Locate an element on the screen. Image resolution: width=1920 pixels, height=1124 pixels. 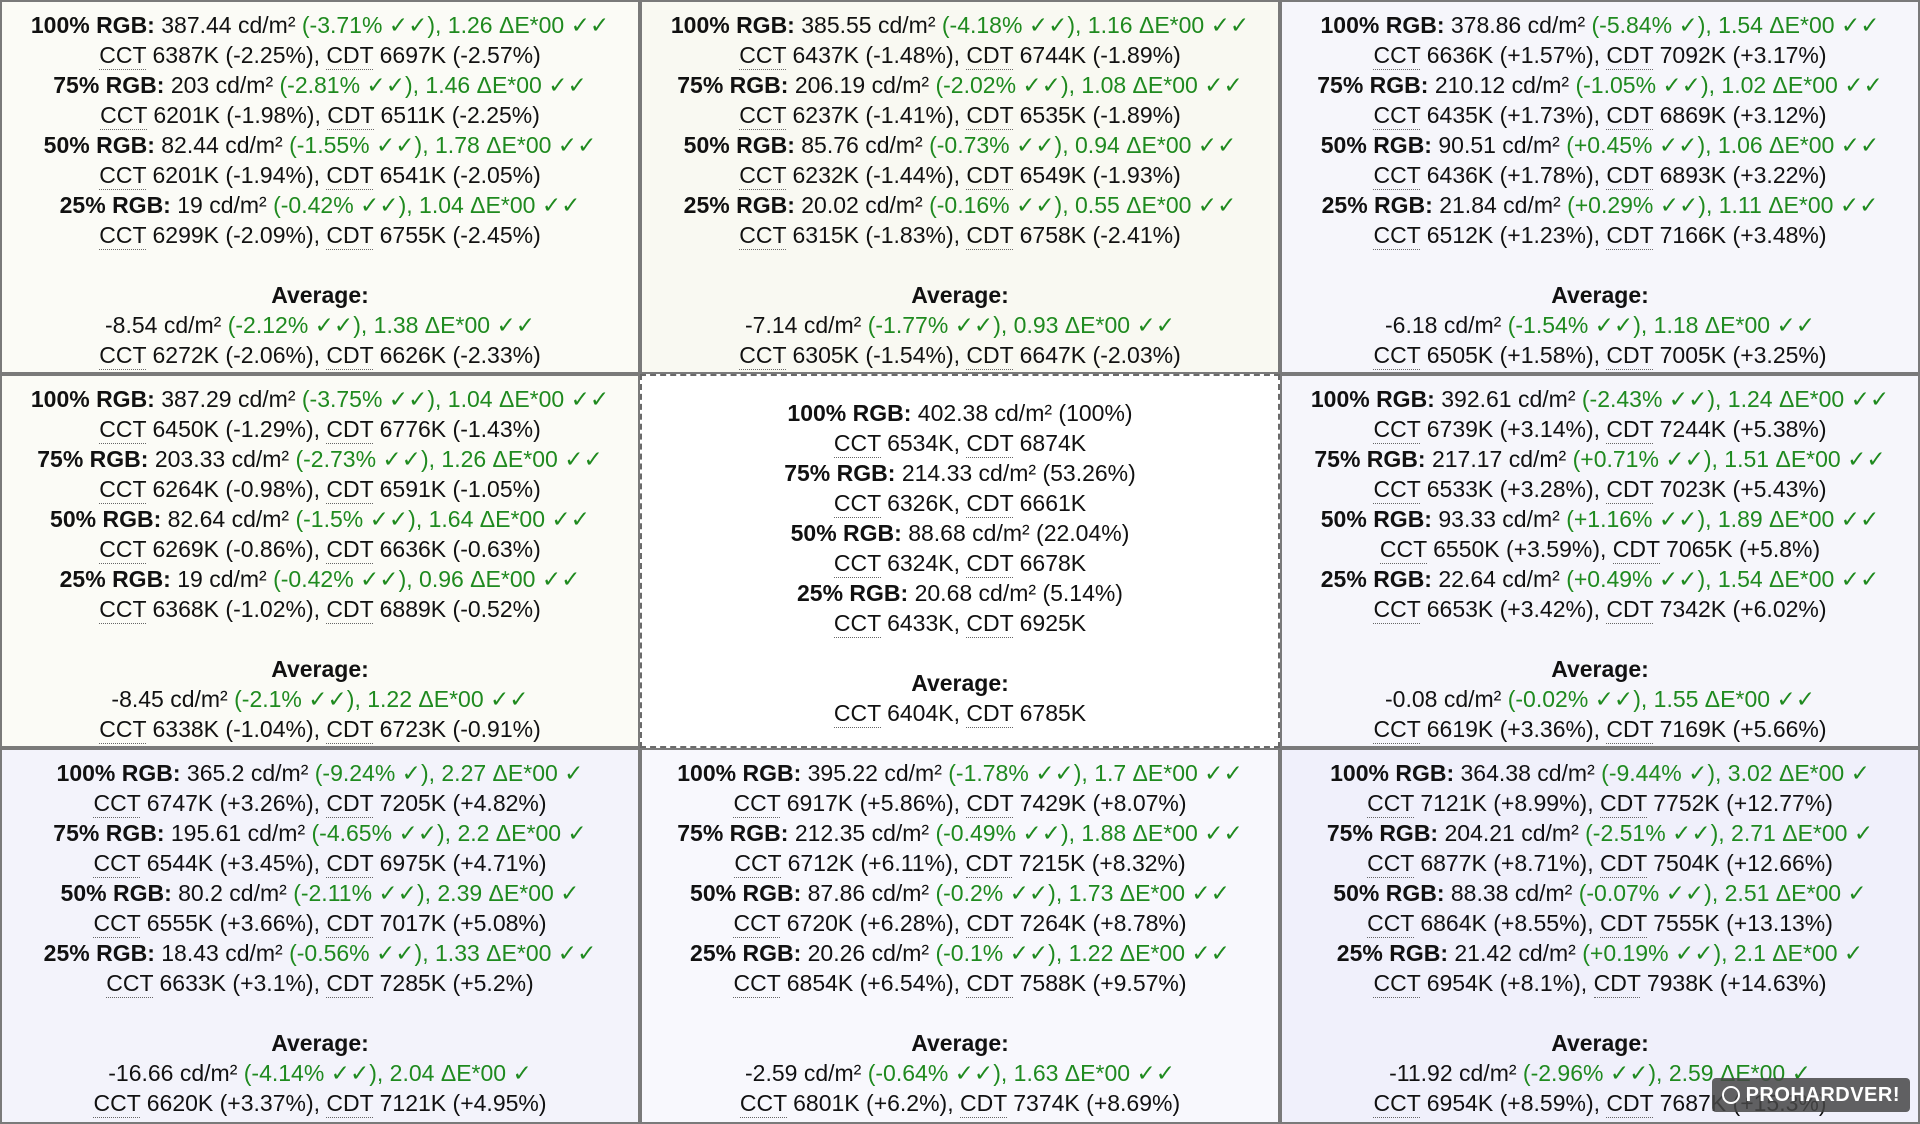
level-label: 75% RGB: is located at coordinates (1382, 833).